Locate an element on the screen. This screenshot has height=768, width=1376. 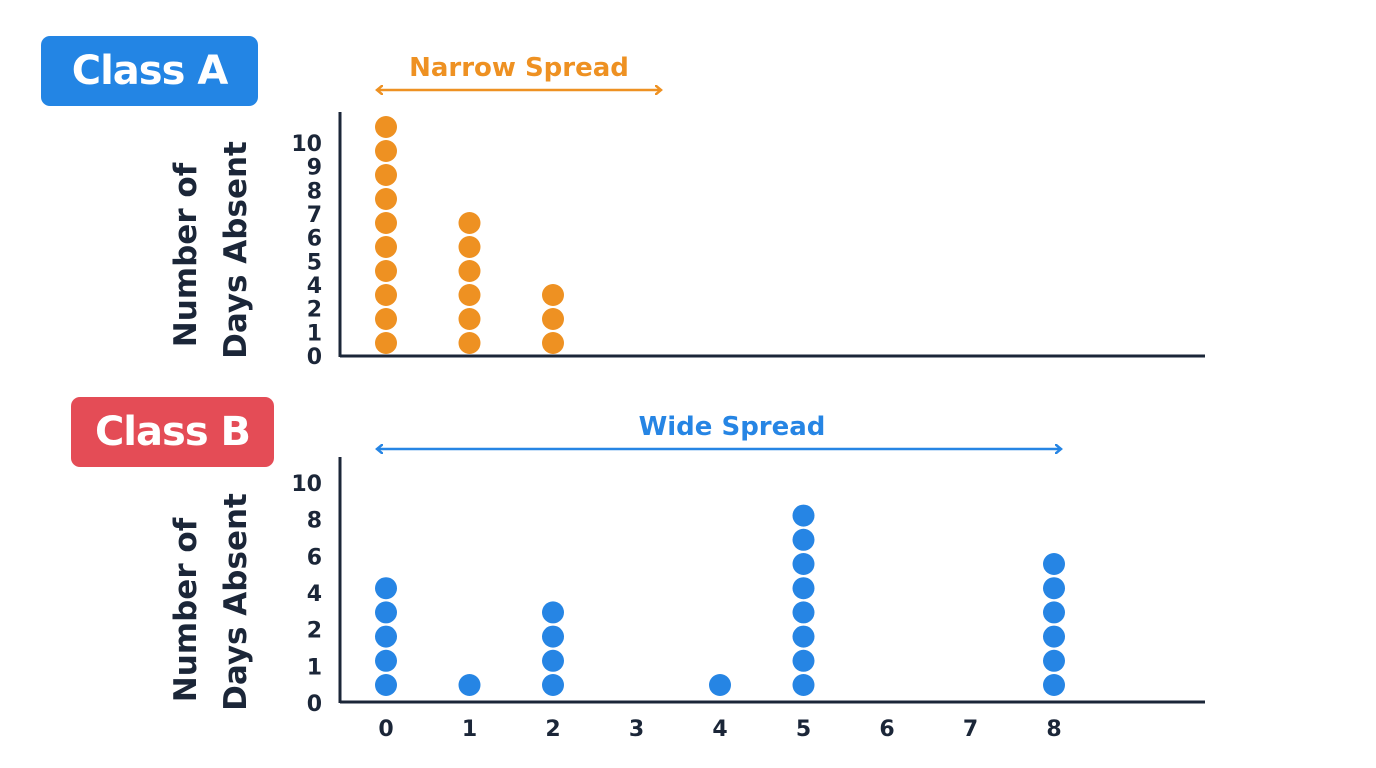
class-b-ylabel-line2: Days Absent is located at coordinates (236, 602).